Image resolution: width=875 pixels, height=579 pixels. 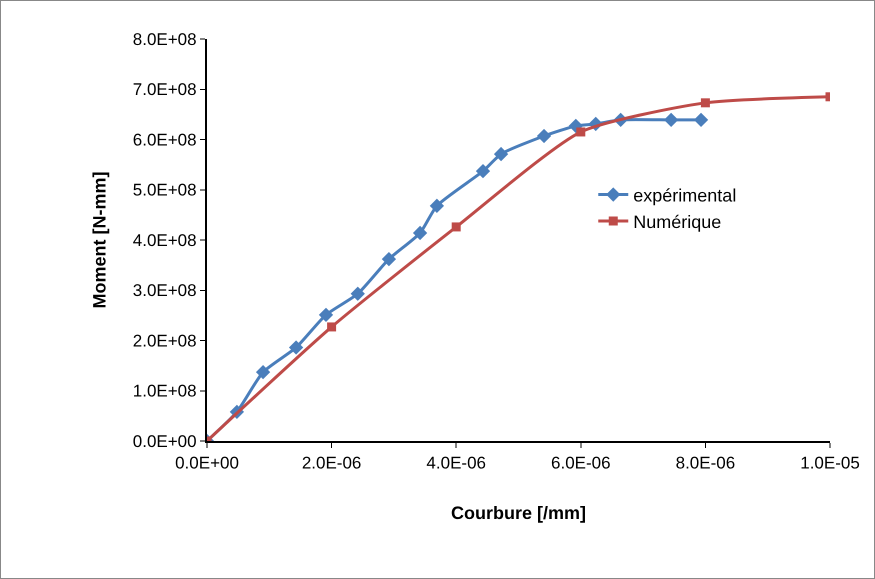 What do you see at coordinates (99, 240) in the screenshot?
I see `y-axis-title: Moment [N-mm]` at bounding box center [99, 240].